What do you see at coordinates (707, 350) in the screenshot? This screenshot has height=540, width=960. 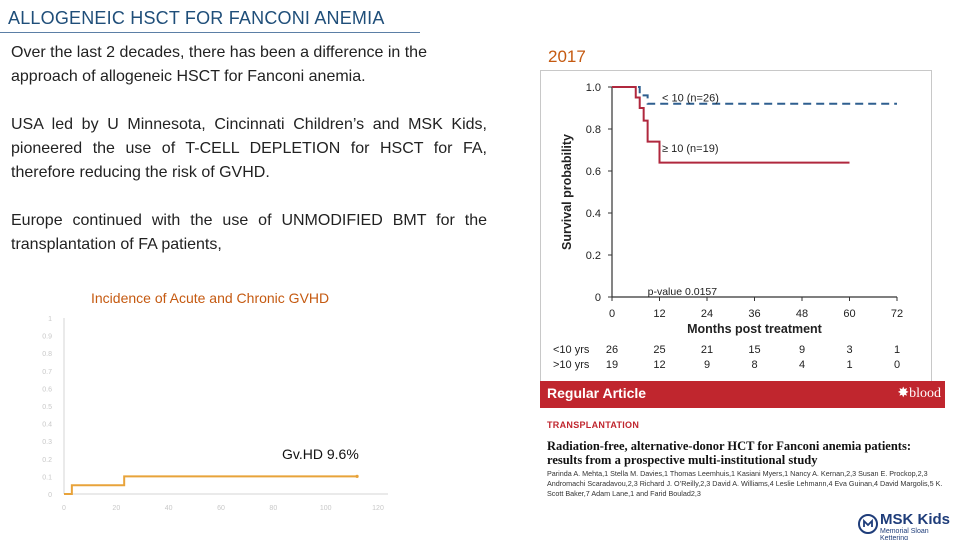 I see `risk-table-cell: 21` at bounding box center [707, 350].